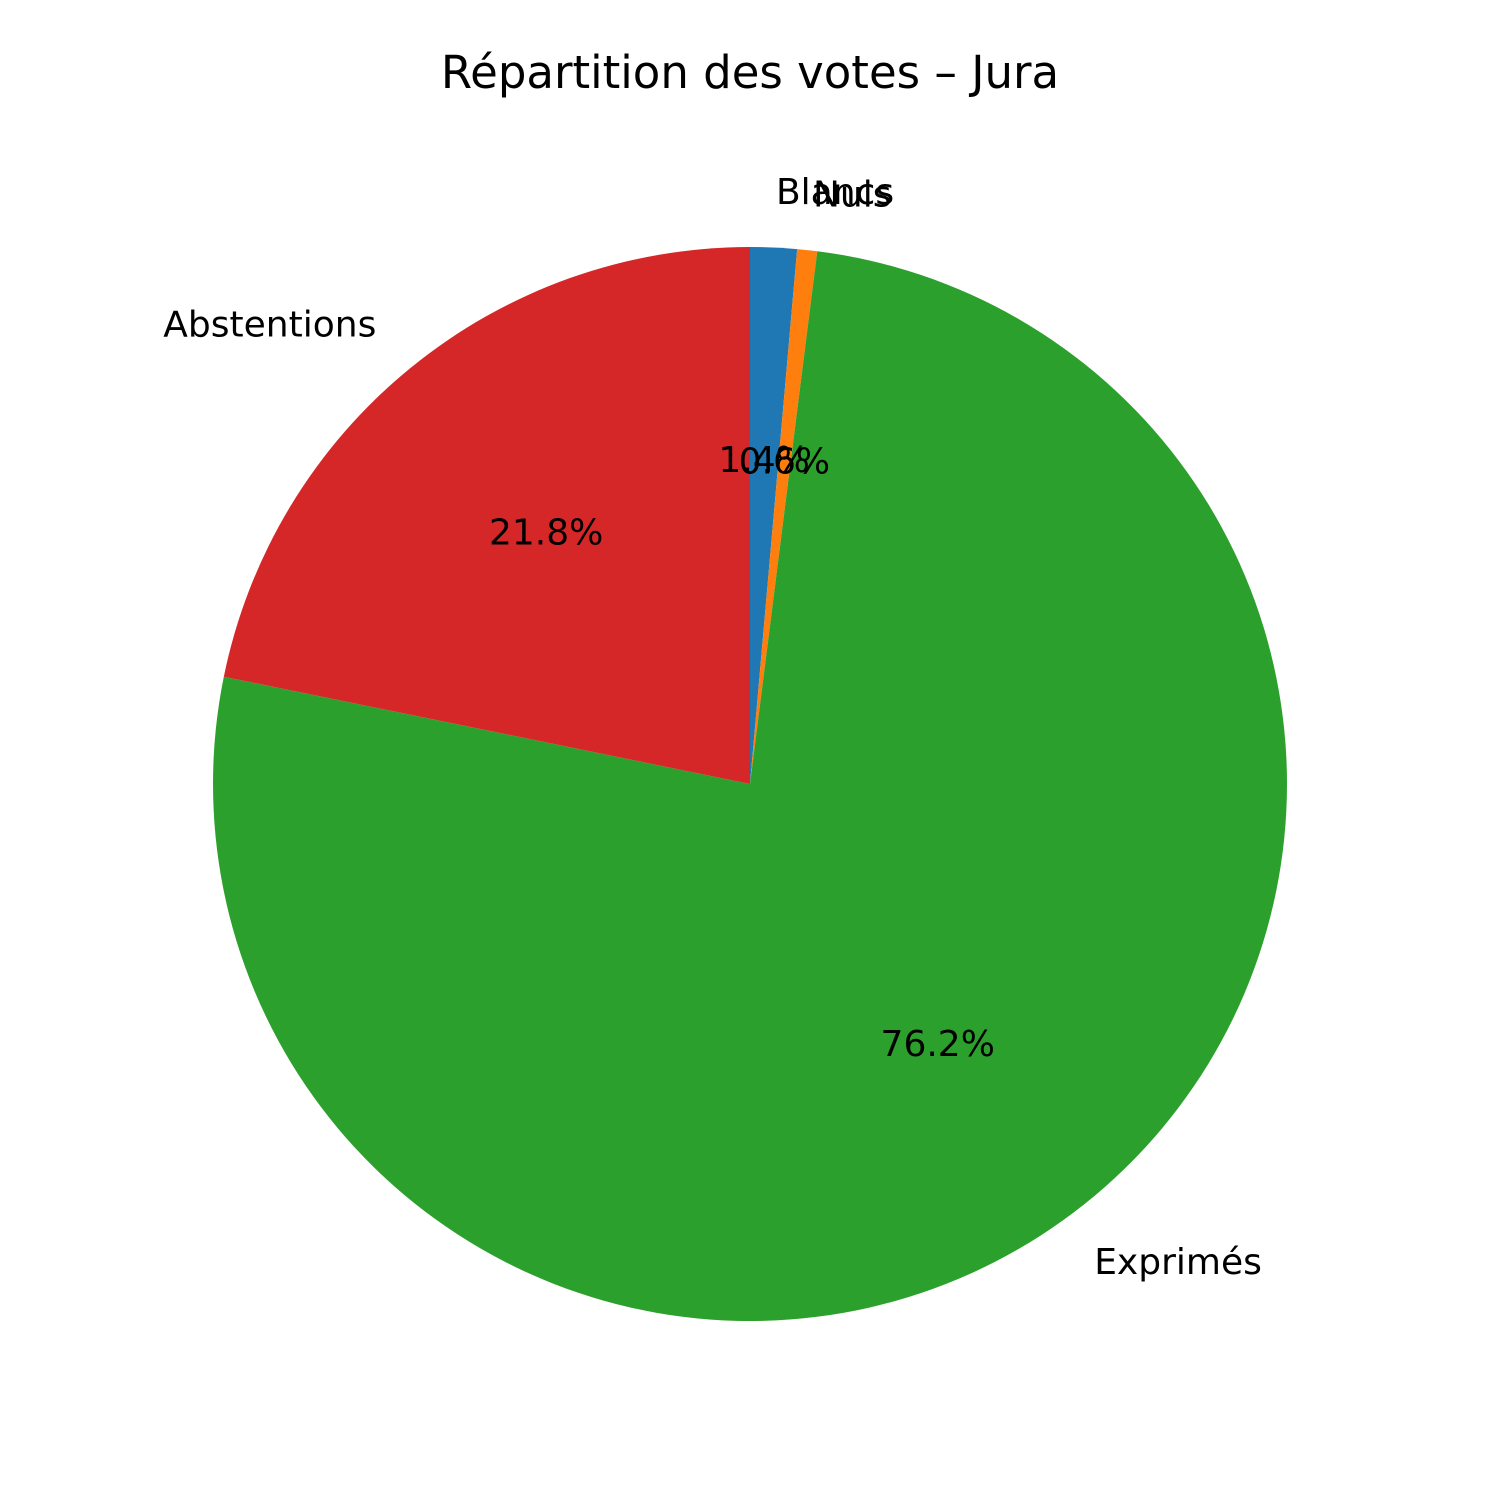  Describe the element at coordinates (763, 460) in the screenshot. I see `slice-percent-blancs: 1.4%` at that location.